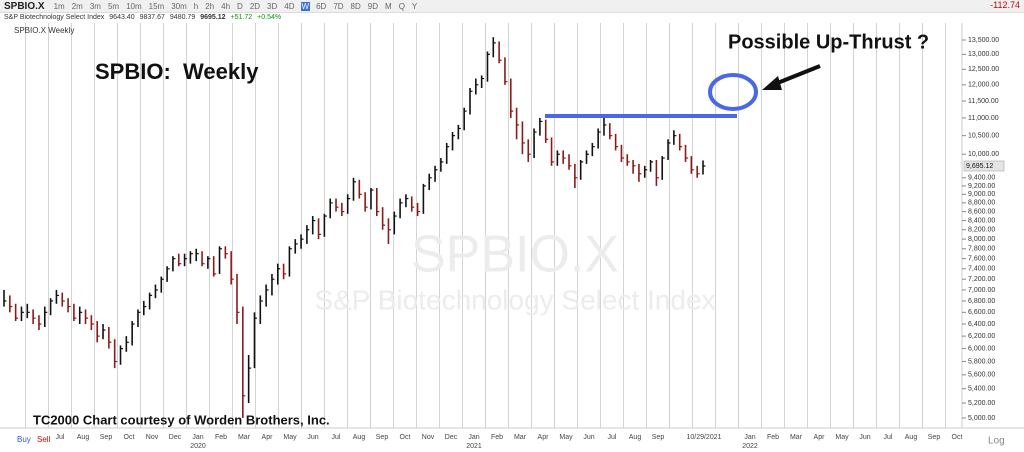  What do you see at coordinates (983, 69) in the screenshot?
I see `y-tick-label: 12,500.00` at bounding box center [983, 69].